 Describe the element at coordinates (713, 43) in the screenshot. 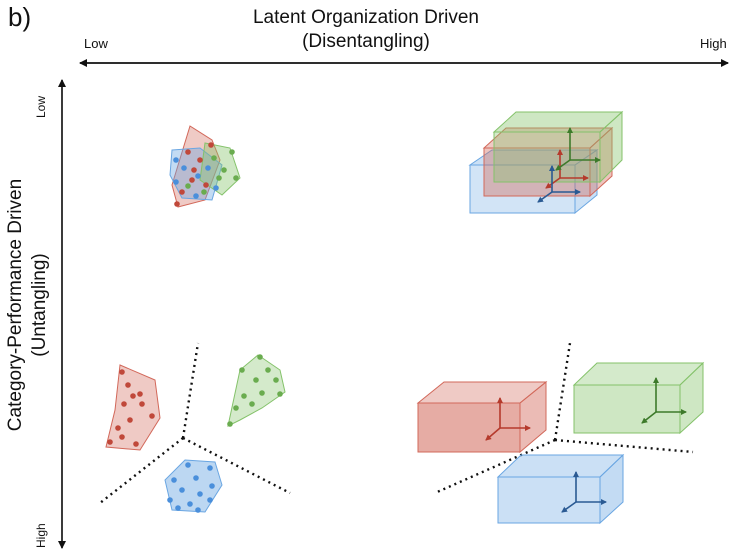

I see `x-axis-high-label: High` at that location.